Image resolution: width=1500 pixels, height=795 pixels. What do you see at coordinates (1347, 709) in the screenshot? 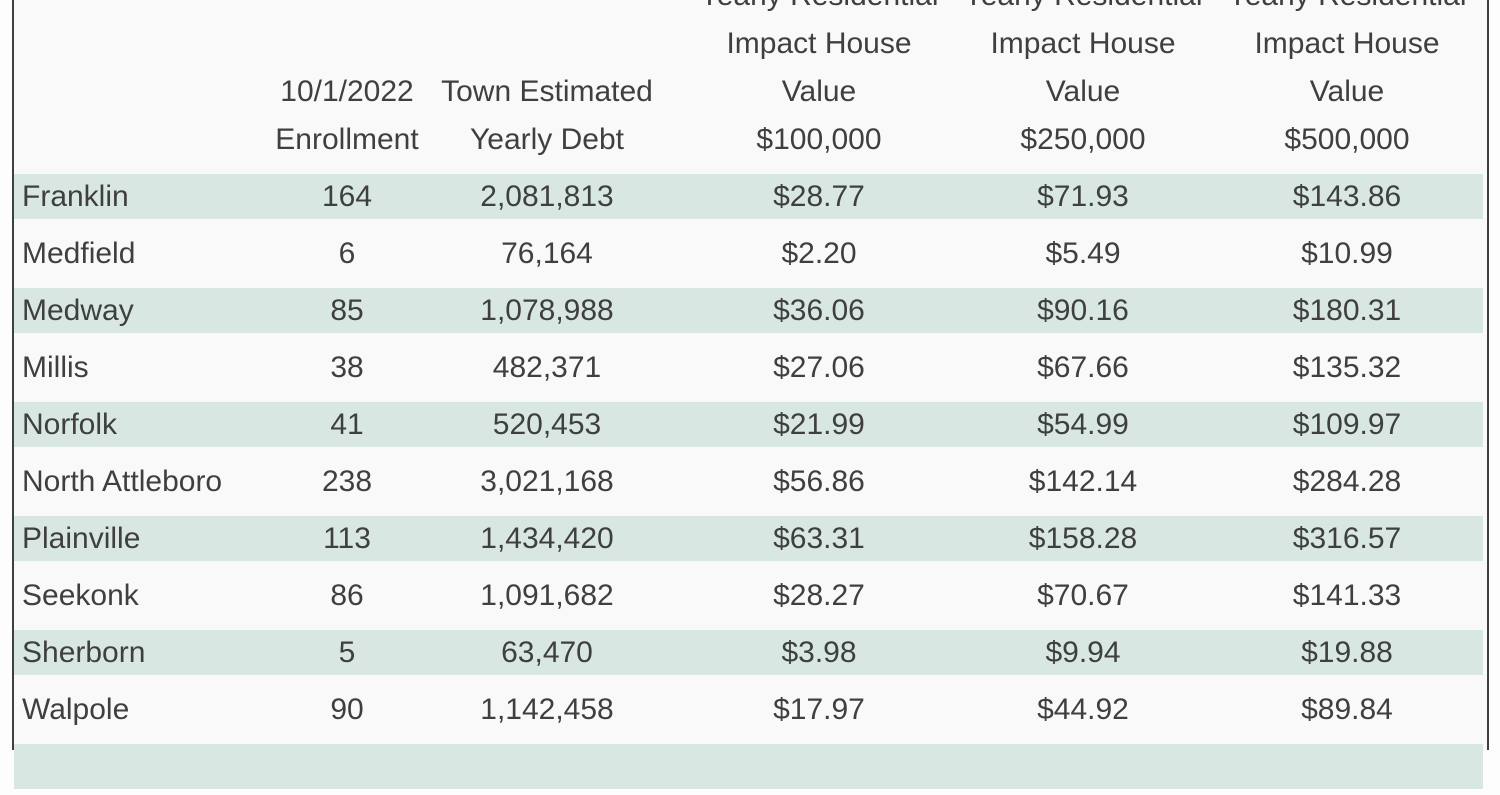
I see `cell-impact_500k: $89.84` at bounding box center [1347, 709].